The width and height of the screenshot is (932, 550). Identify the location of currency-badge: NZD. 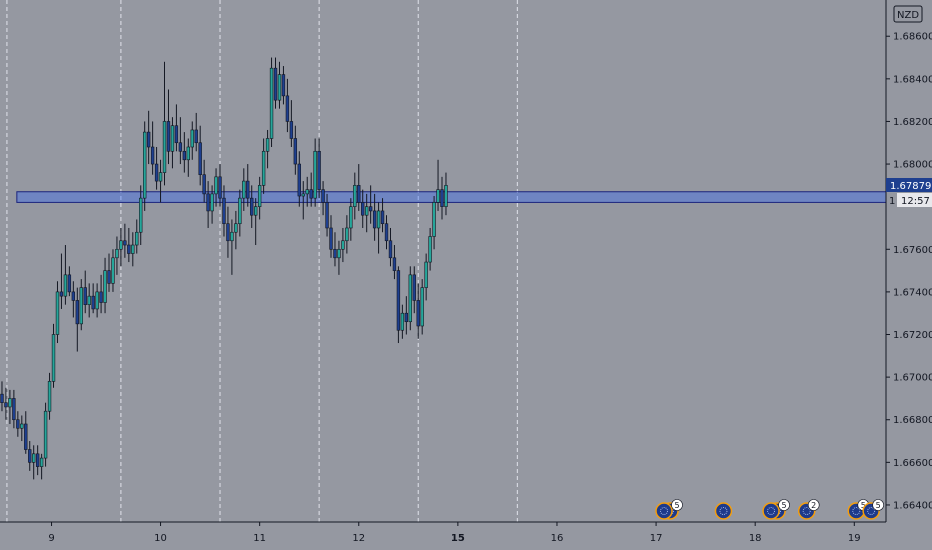
(908, 14).